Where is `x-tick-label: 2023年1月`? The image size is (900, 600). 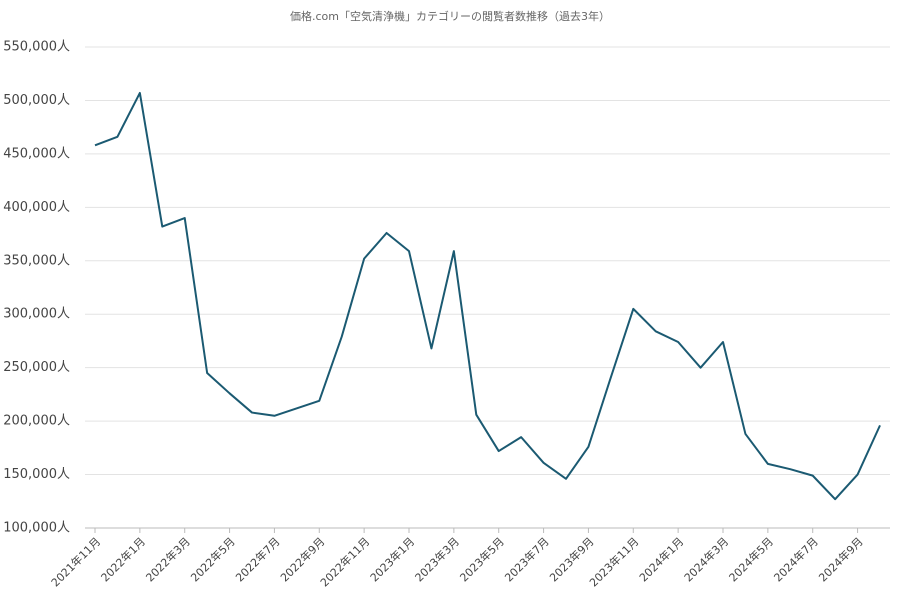 x-tick-label: 2023年1月 is located at coordinates (392, 559).